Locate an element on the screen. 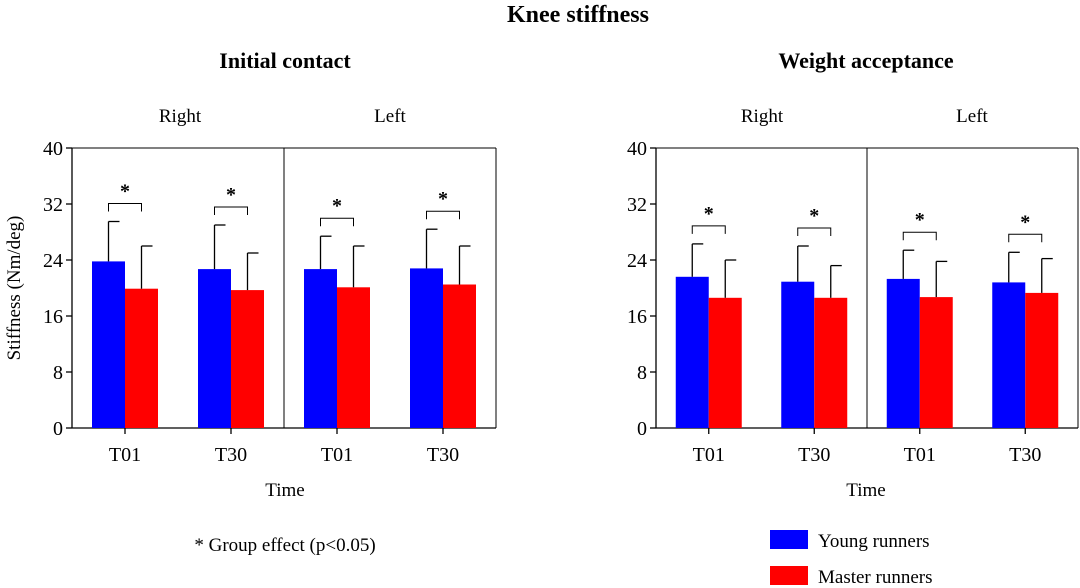  panel-label-right-initial: Right is located at coordinates (180, 116).